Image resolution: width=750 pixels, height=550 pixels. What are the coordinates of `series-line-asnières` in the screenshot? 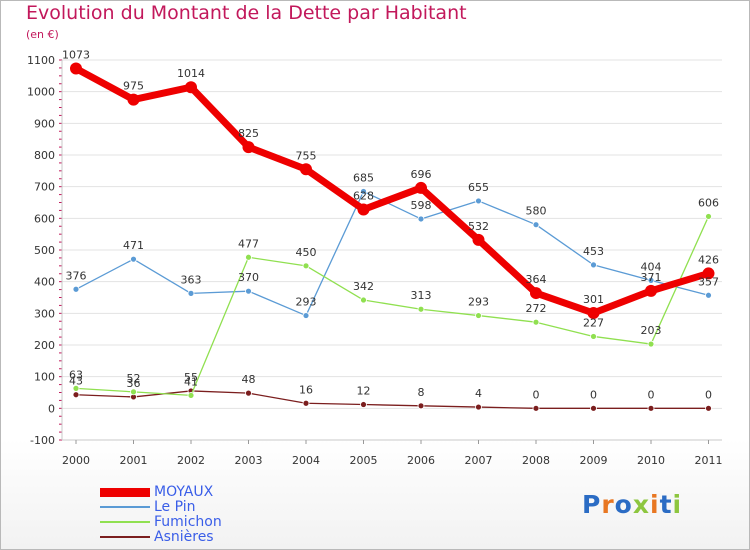 It's located at (392, 399).